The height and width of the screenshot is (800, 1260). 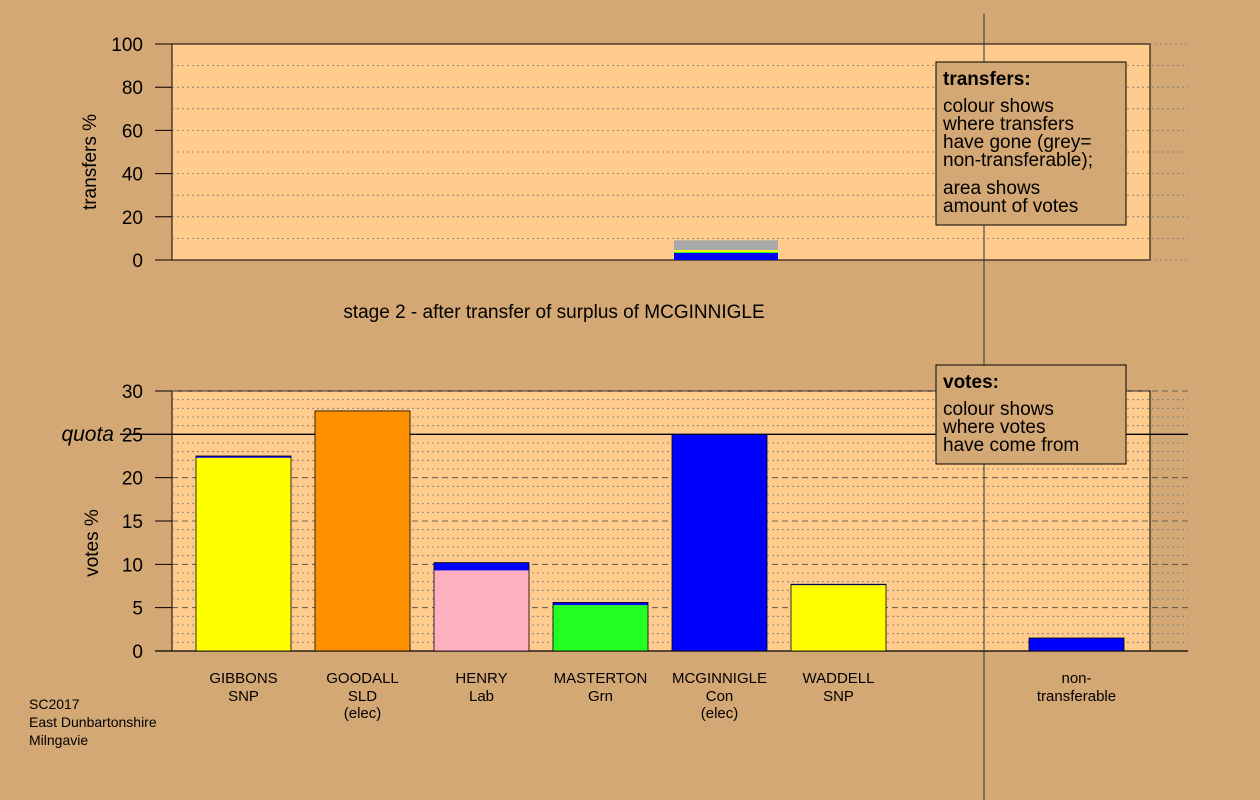 What do you see at coordinates (481, 696) in the screenshot?
I see `candidate-party: Lab` at bounding box center [481, 696].